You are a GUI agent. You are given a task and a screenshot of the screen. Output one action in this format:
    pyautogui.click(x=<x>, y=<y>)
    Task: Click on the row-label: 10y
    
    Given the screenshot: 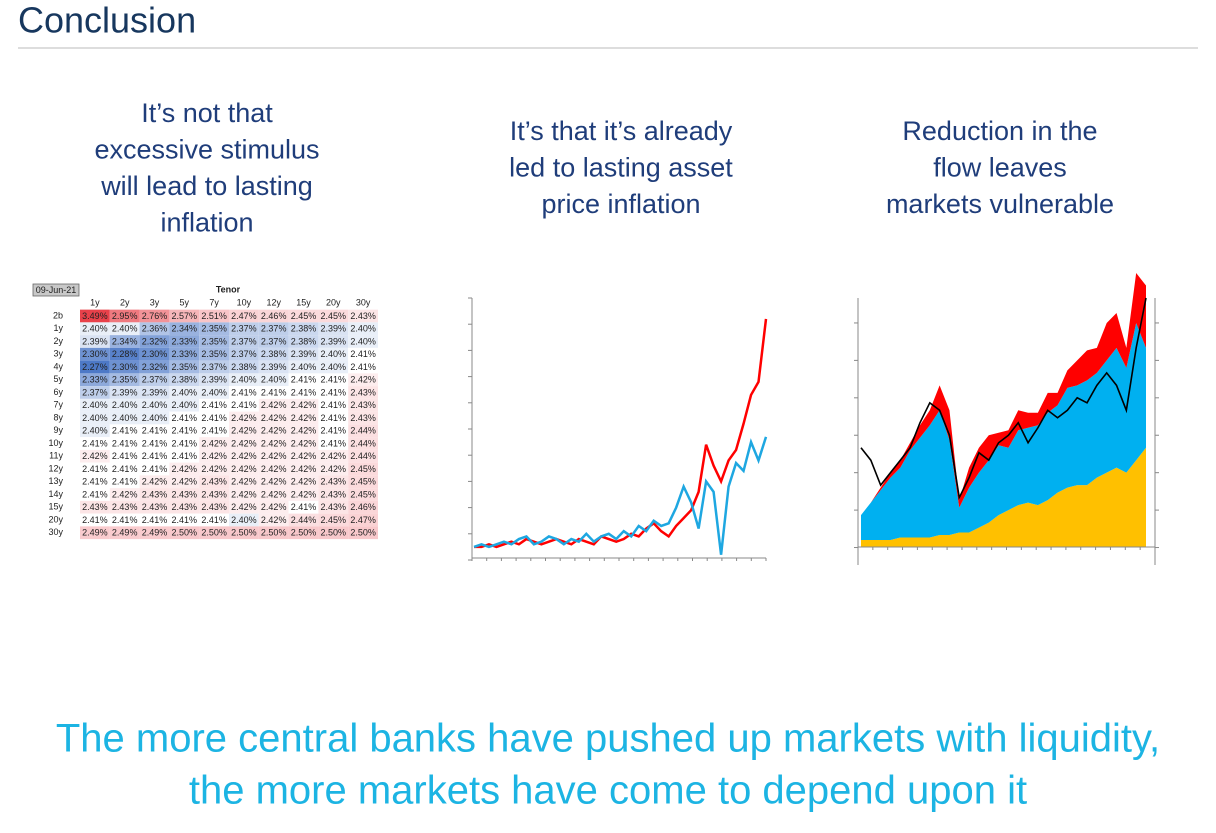 What is the action you would take?
    pyautogui.click(x=55, y=443)
    